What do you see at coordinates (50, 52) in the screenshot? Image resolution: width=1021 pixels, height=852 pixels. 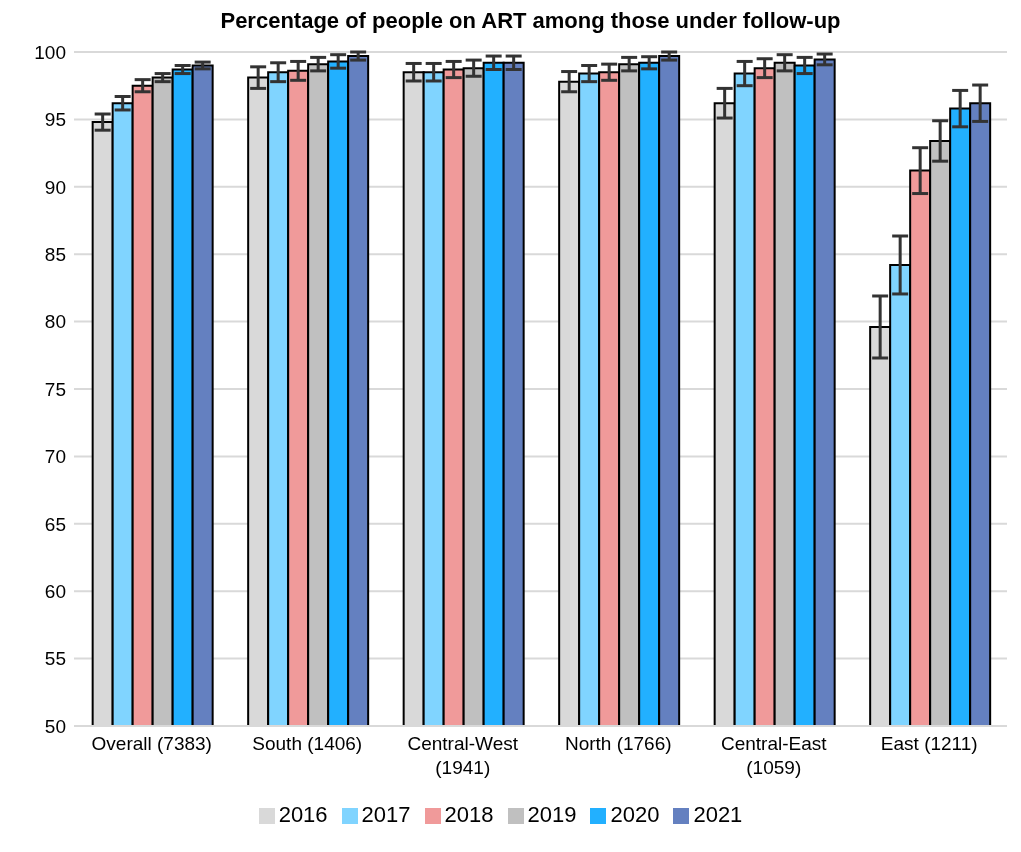 I see `y-tick-label: 100` at bounding box center [50, 52].